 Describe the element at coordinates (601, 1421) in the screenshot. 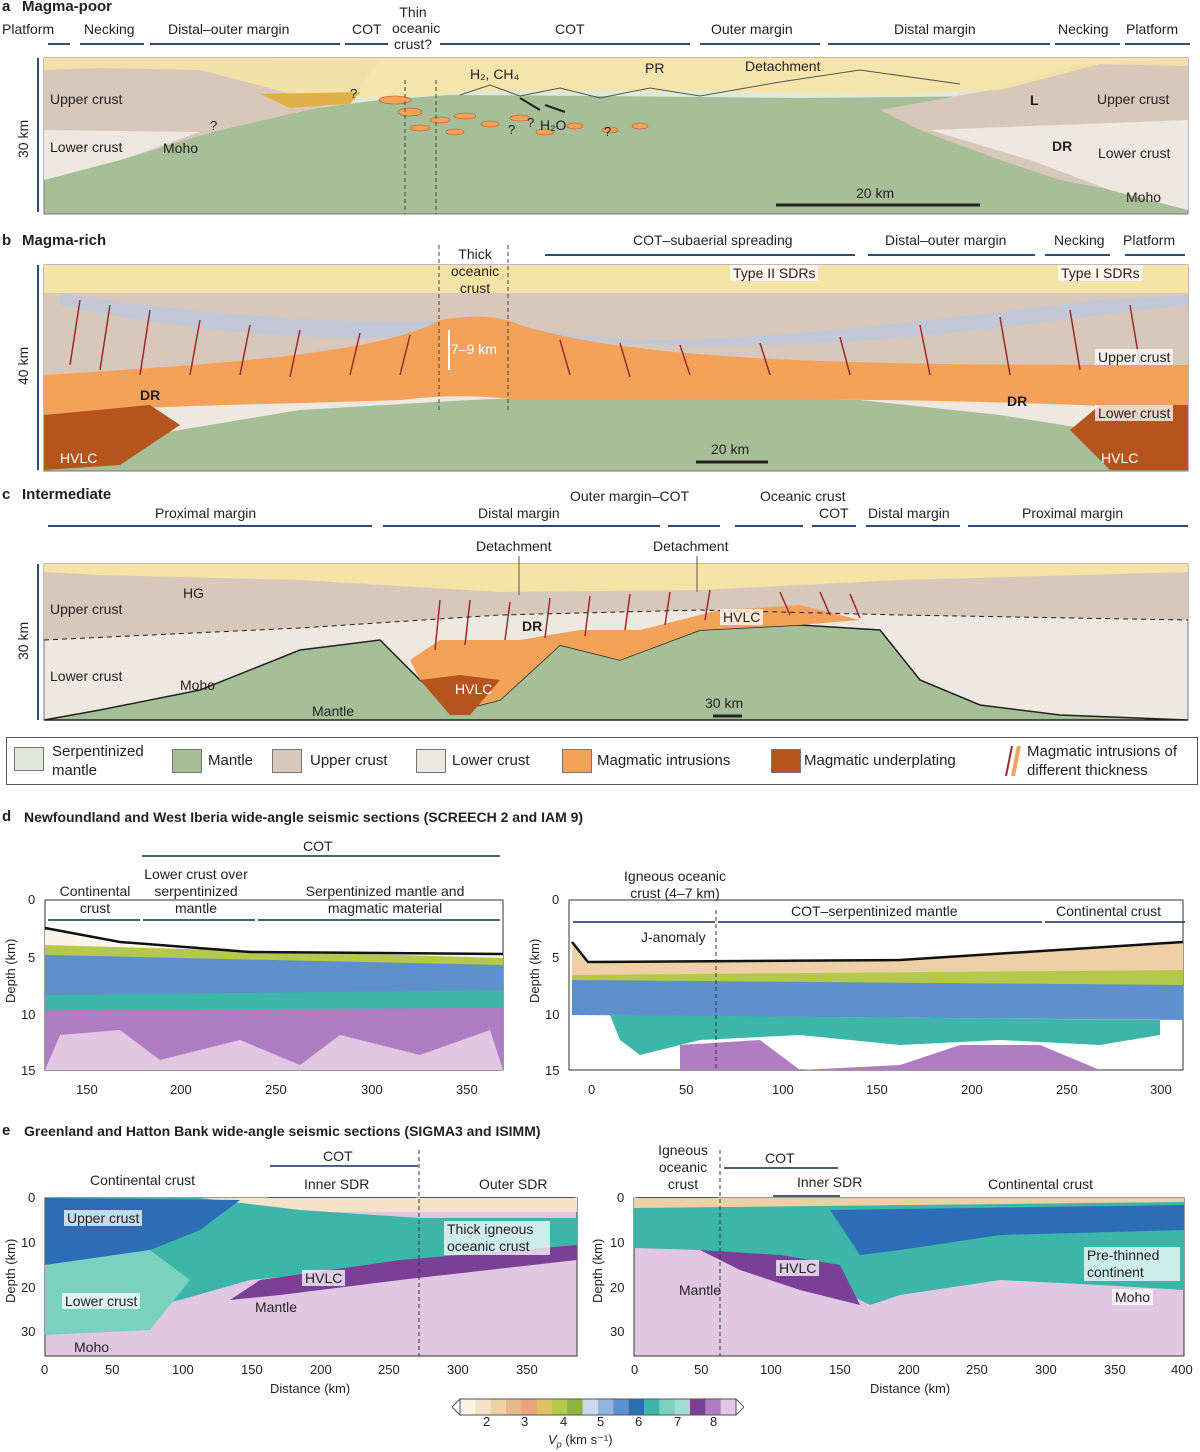

I see `colorbar-tick-3: 5` at that location.